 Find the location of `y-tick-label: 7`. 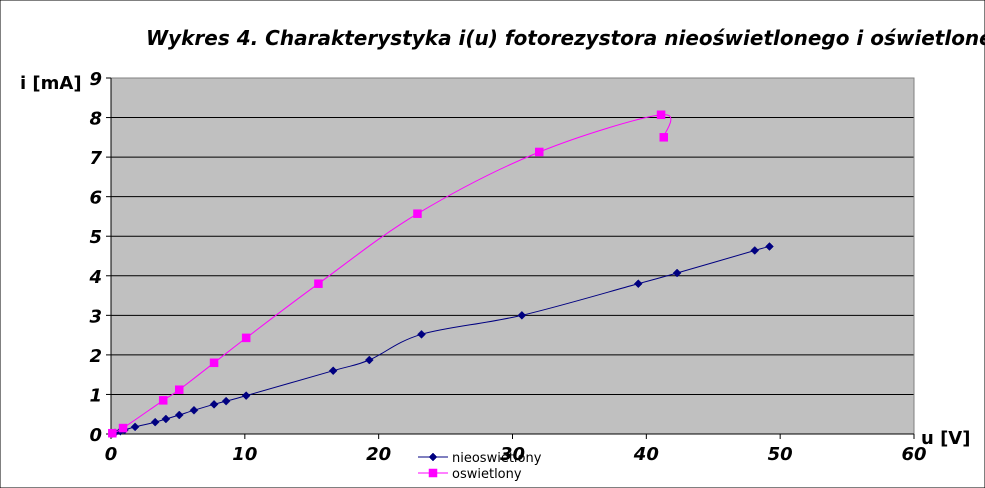

y-tick-label: 7 is located at coordinates (95, 158).